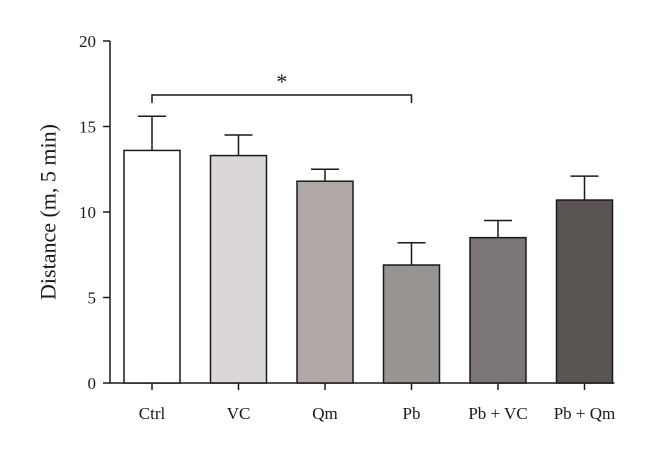 This screenshot has width=660, height=458. Describe the element at coordinates (239, 413) in the screenshot. I see `x-tick-label: VC` at that location.